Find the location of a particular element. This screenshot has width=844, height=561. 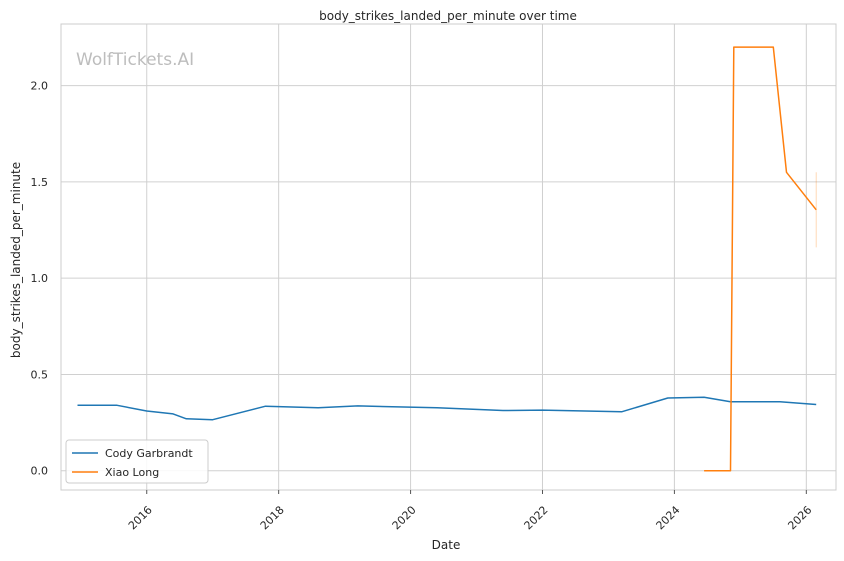

x-tick-label: 2024 is located at coordinates (668, 517).